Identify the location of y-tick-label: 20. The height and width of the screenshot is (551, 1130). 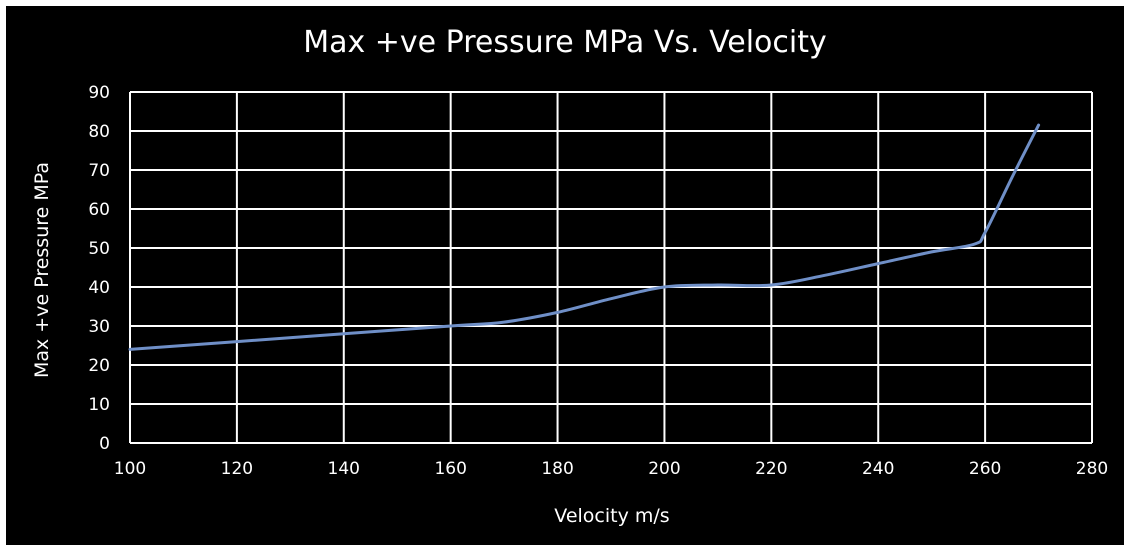
(99, 366).